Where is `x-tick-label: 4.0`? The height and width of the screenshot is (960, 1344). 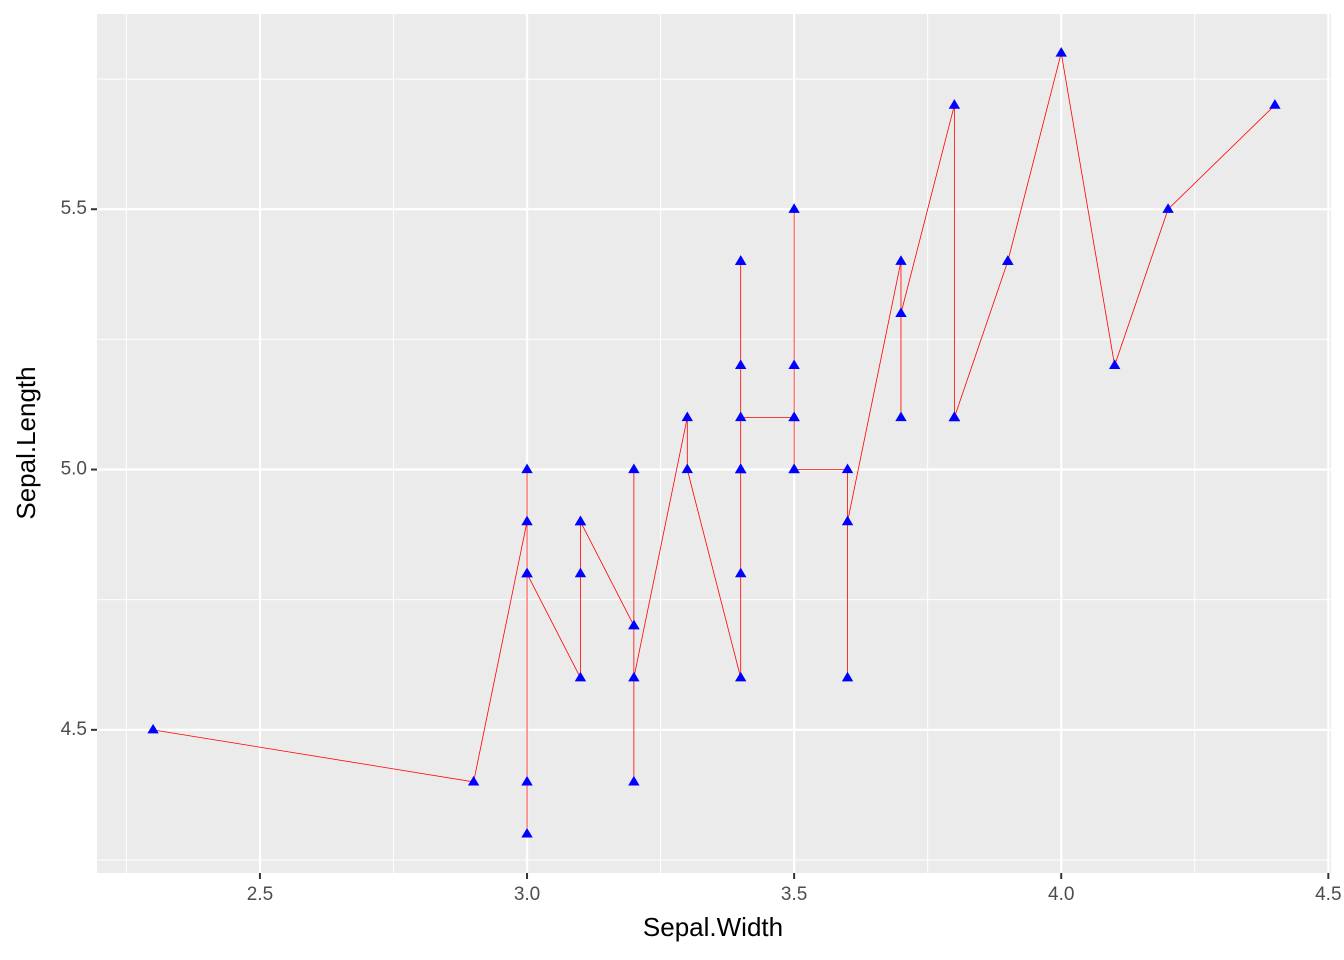
x-tick-label: 4.0 is located at coordinates (1061, 894).